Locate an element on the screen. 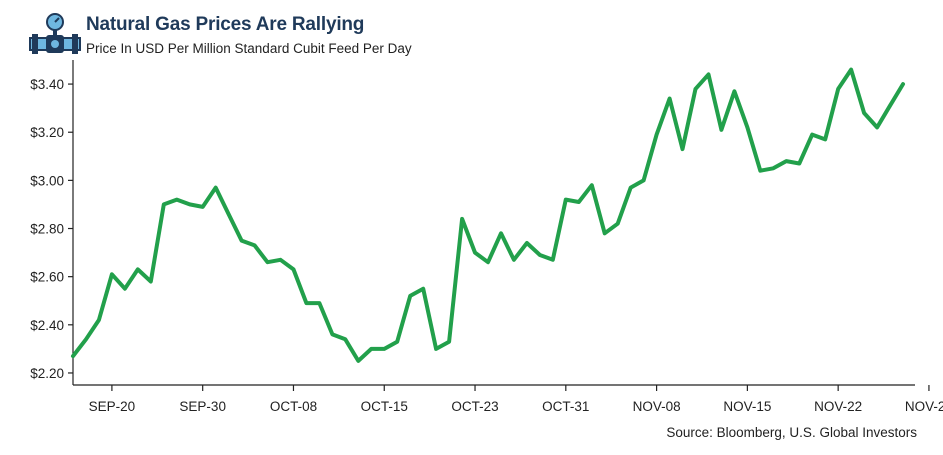 This screenshot has height=455, width=943. x-tick-label: OCT-08 is located at coordinates (293, 406).